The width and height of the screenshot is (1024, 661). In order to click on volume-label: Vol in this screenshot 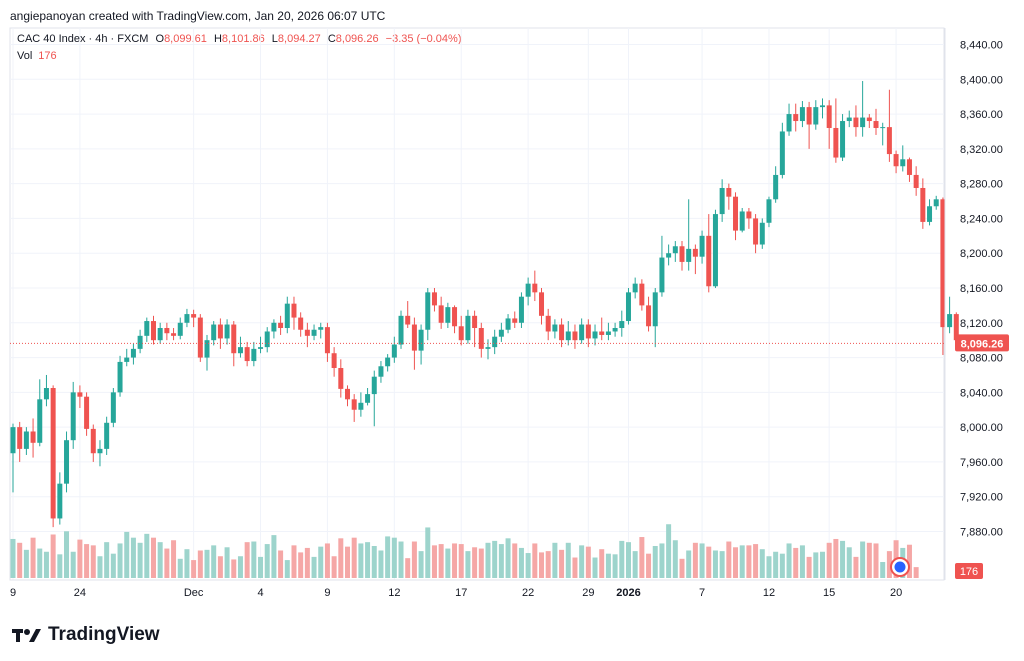, I will do `click(25, 56)`.